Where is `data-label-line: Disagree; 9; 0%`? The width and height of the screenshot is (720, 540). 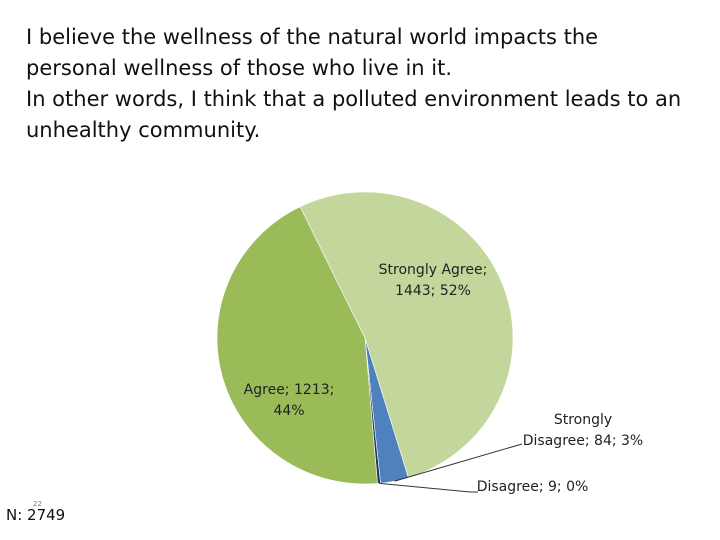 data-label-line: Disagree; 9; 0% is located at coordinates (532, 487).